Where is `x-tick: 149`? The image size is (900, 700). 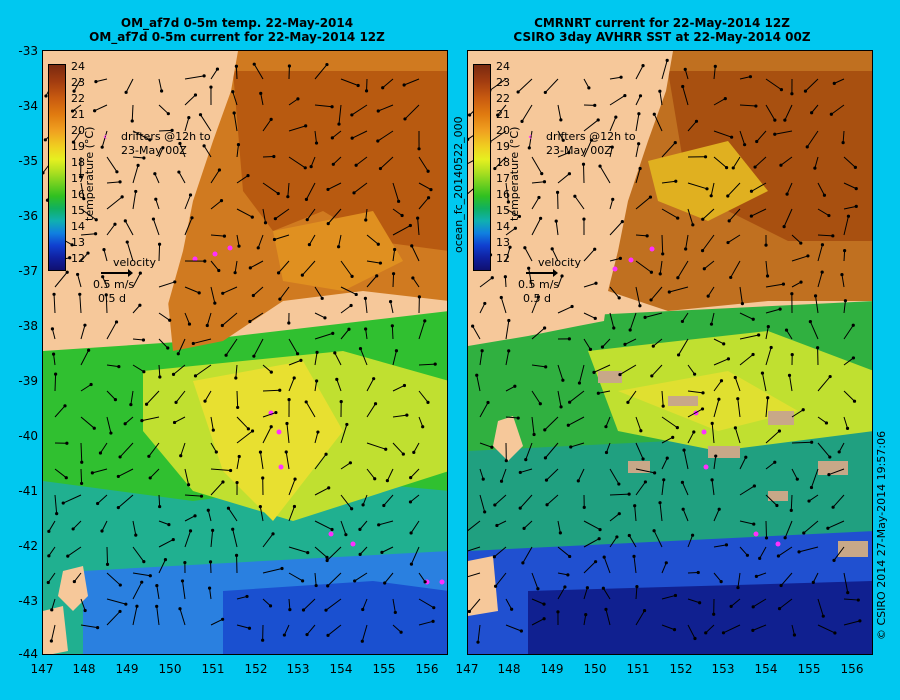
x-tick: 149 is located at coordinates (127, 669).